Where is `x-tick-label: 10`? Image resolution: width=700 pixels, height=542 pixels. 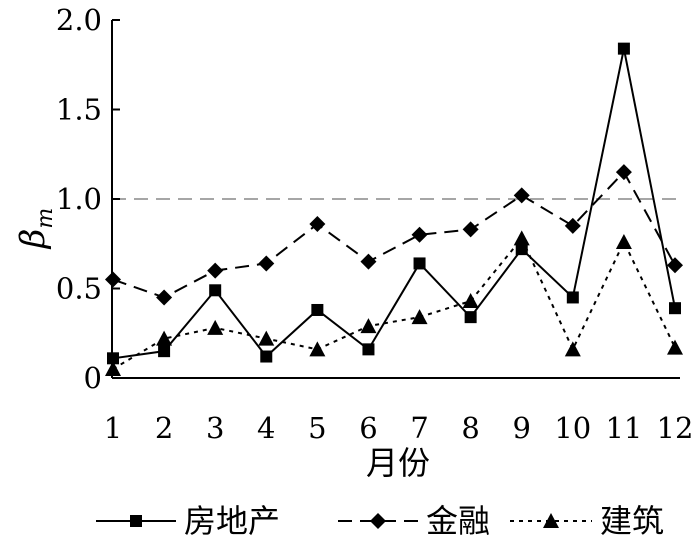 x-tick-label: 10 is located at coordinates (572, 428).